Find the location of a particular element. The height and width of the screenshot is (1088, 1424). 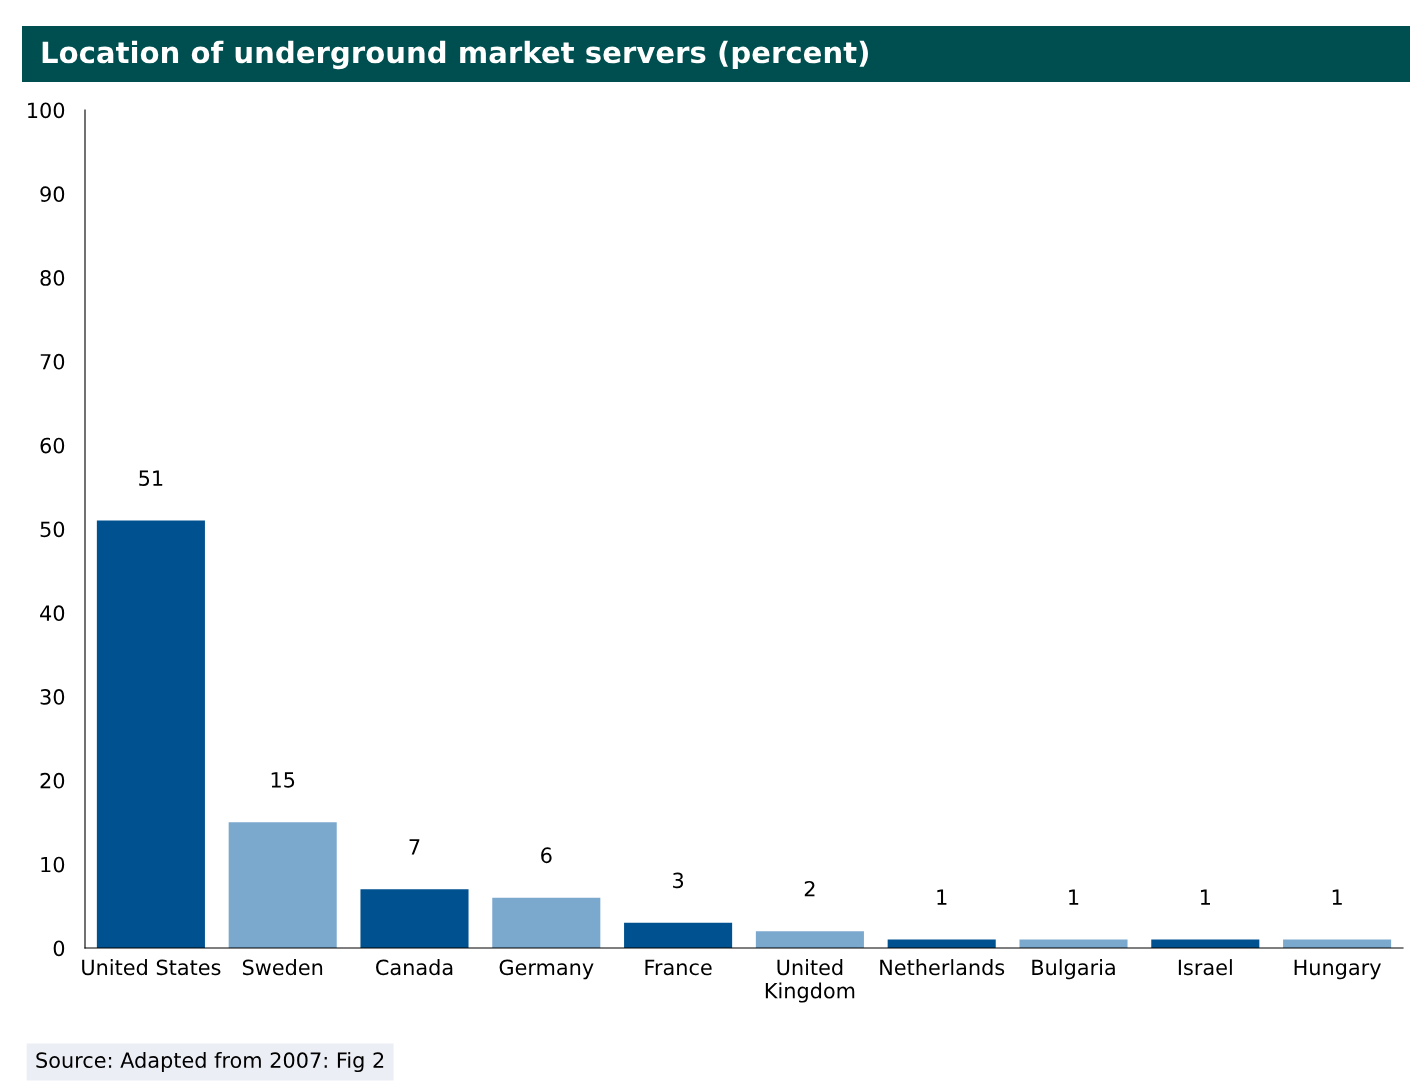

data-label: 15 is located at coordinates (283, 780).